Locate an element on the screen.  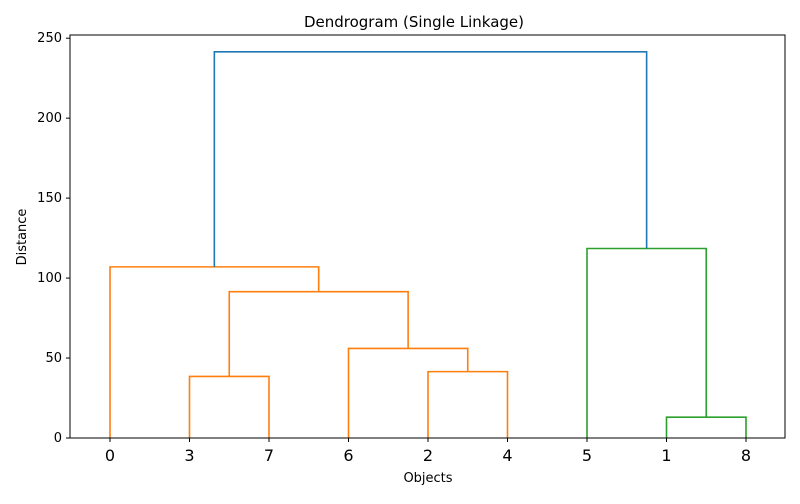
x-tick-label: 6 is located at coordinates (348, 455).